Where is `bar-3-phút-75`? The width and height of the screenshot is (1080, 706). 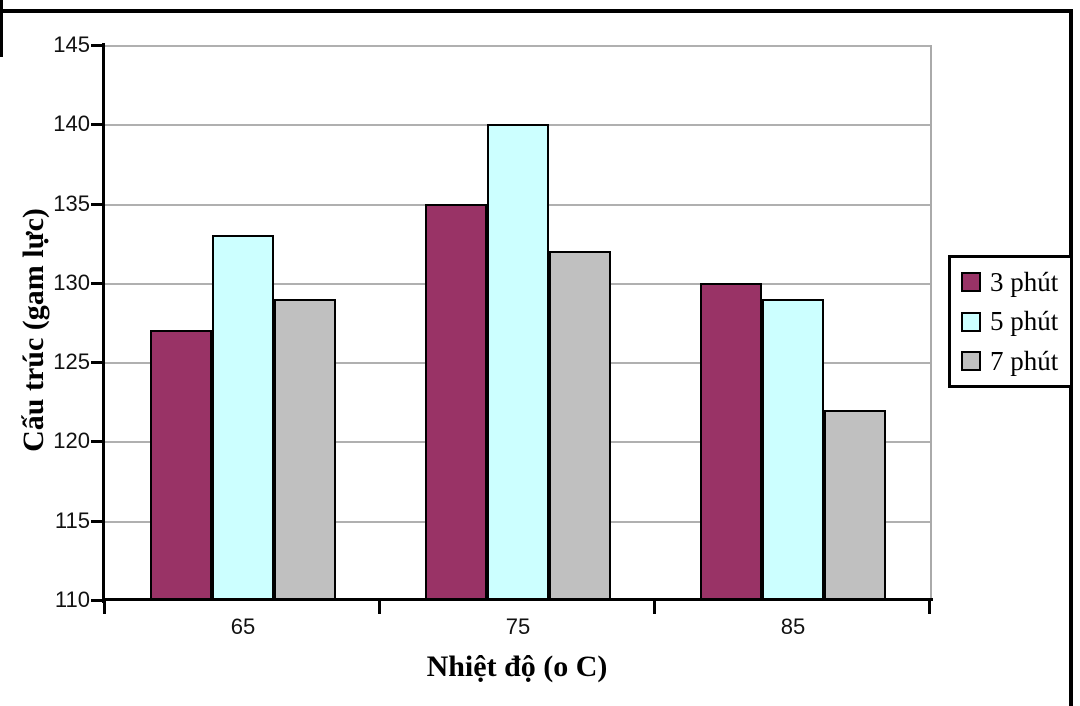 bar-3-phút-75 is located at coordinates (455, 402).